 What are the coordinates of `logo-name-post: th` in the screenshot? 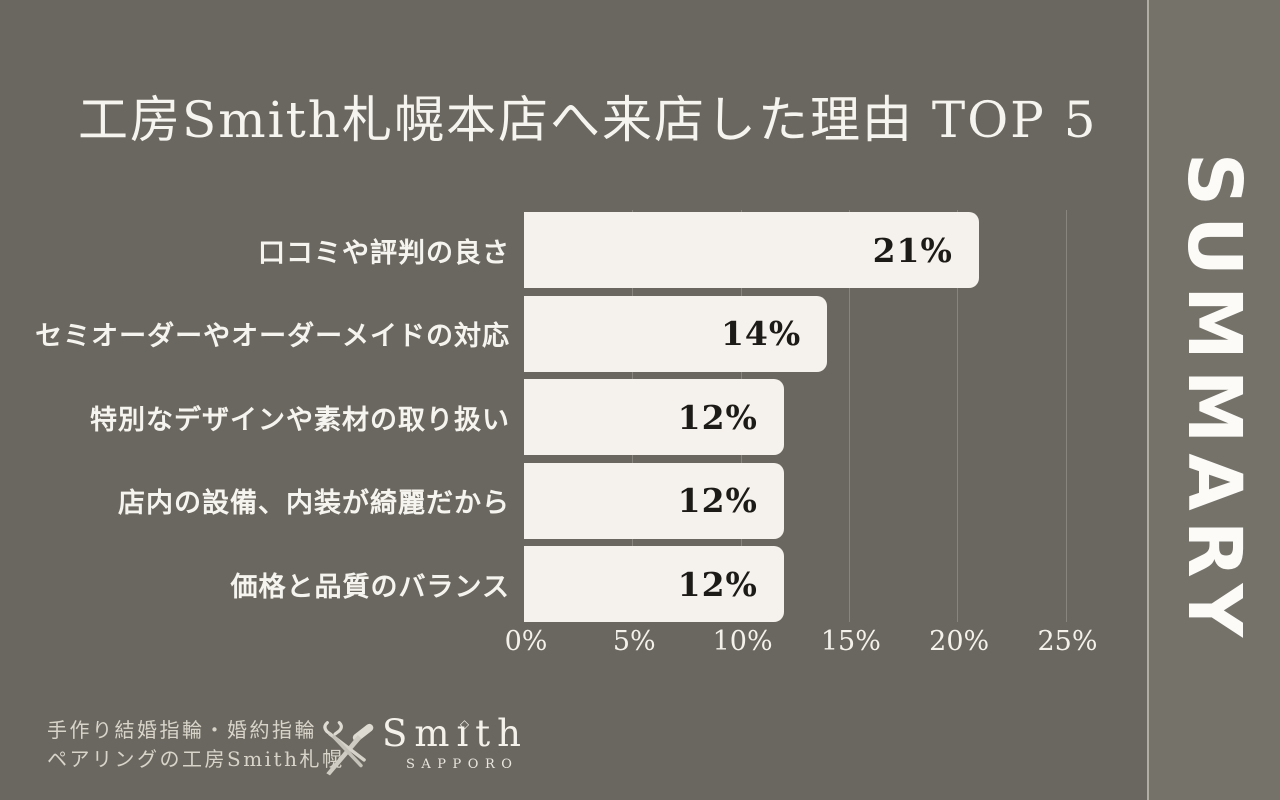 It's located at (501, 733).